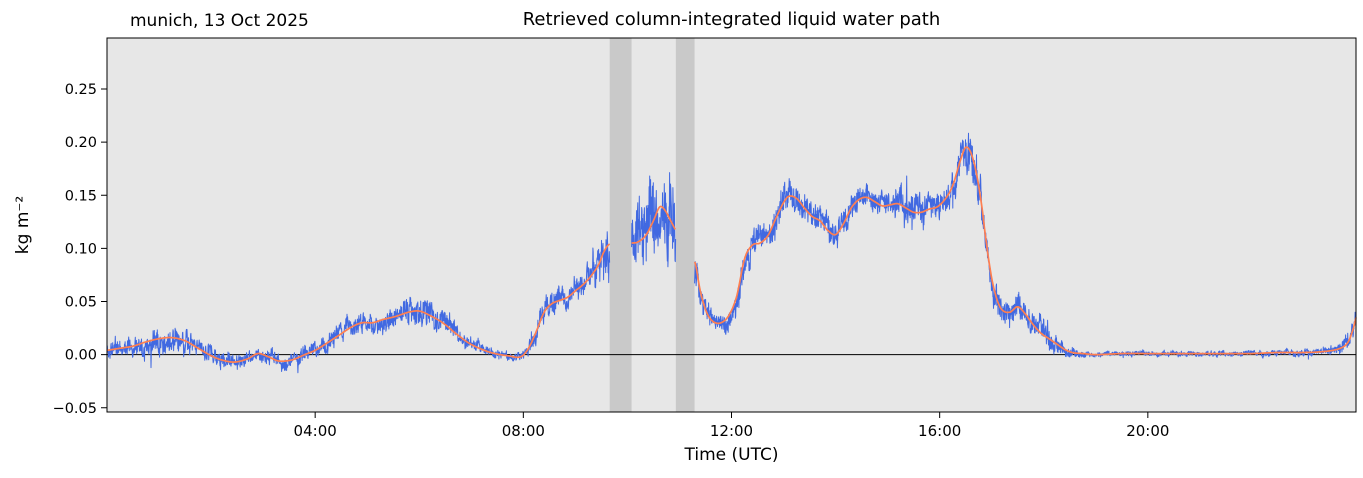  Describe the element at coordinates (315, 431) in the screenshot. I see `x-tick-label: 04:00` at that location.